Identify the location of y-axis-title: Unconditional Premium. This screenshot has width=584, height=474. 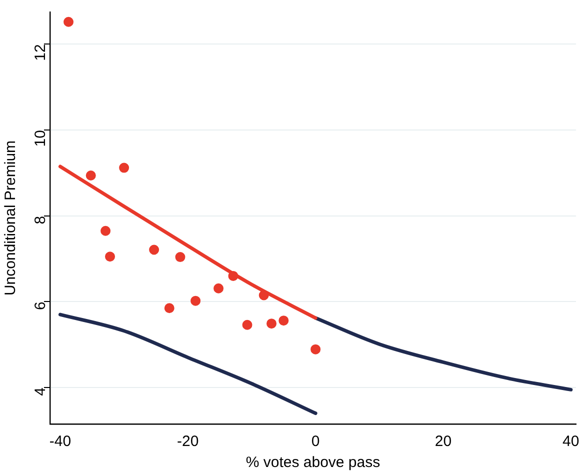
(11, 218).